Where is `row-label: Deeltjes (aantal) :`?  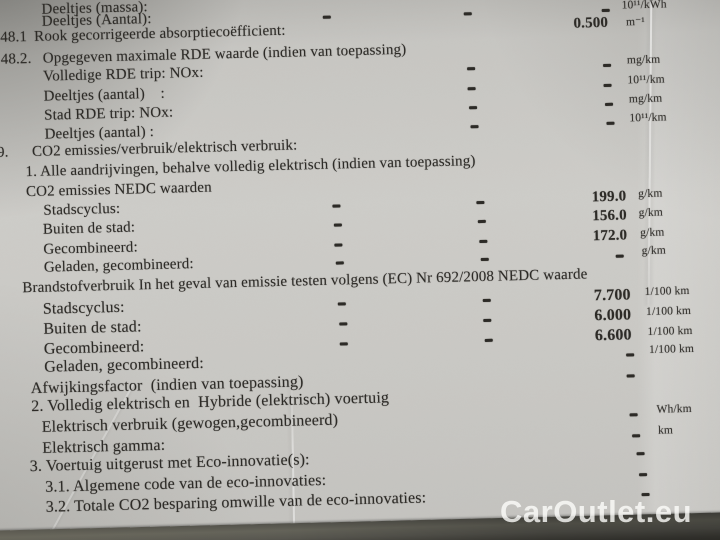
row-label: Deeltjes (aantal) : is located at coordinates (104, 95).